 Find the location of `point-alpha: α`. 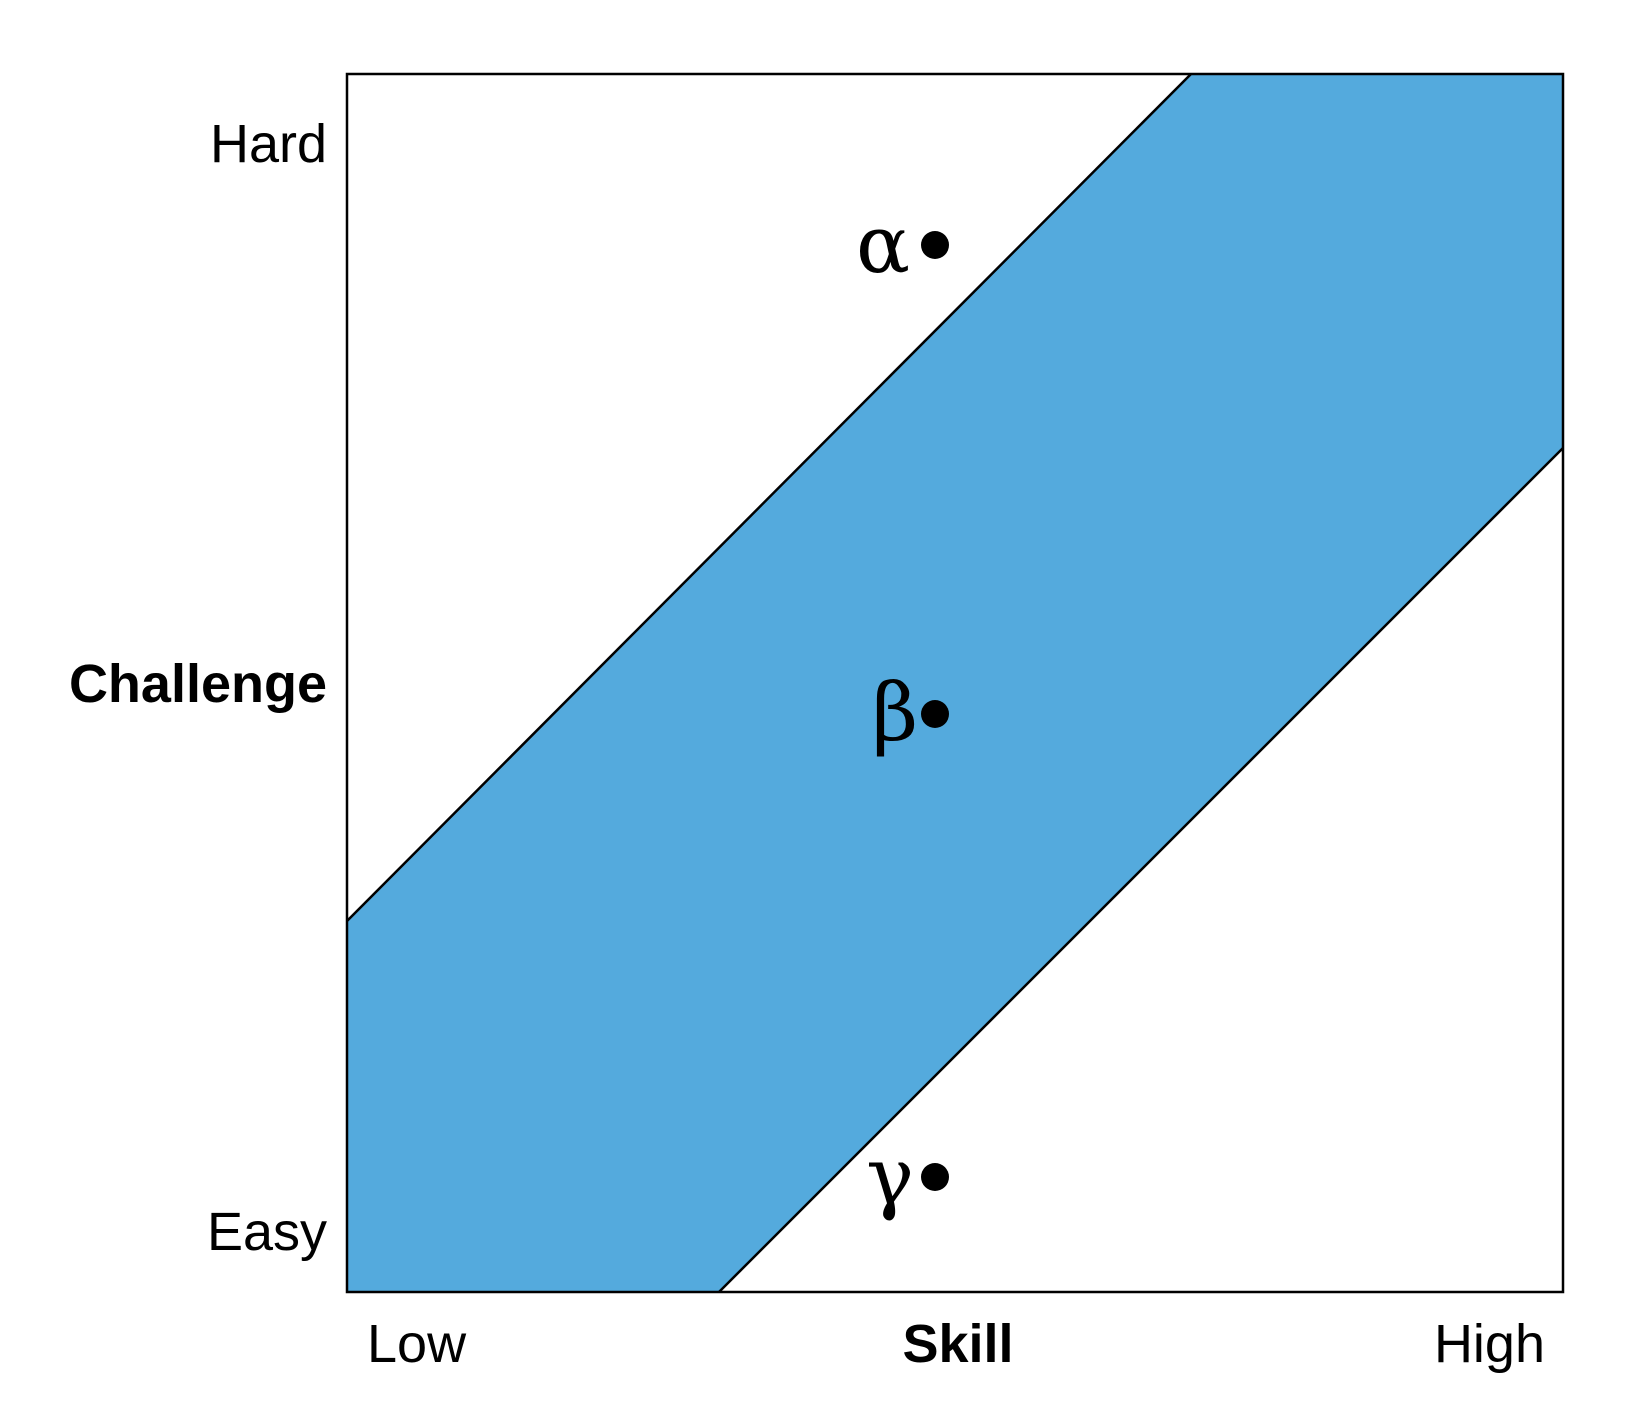

point-alpha: α is located at coordinates (902, 244).